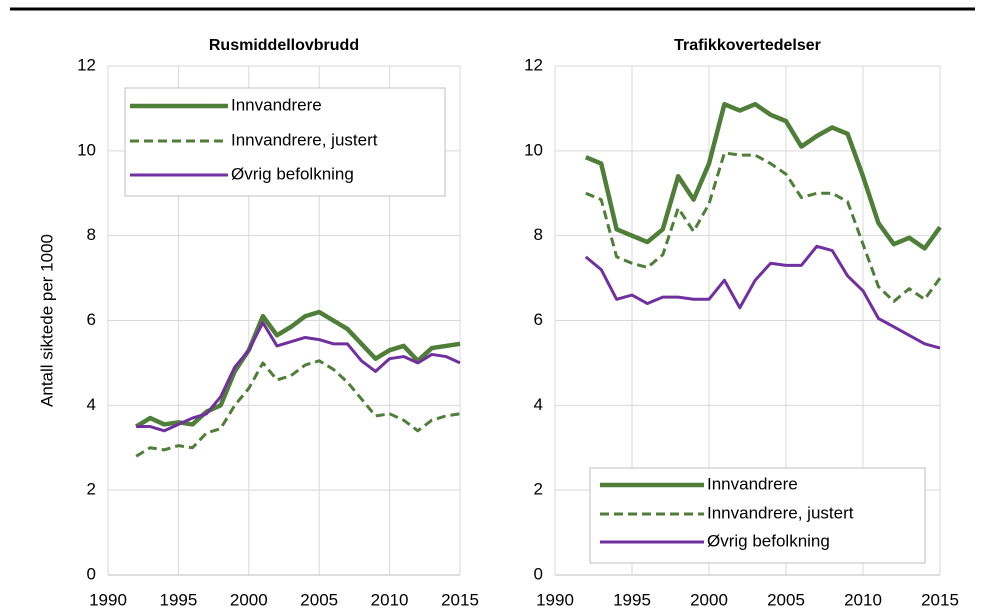 Image resolution: width=985 pixels, height=612 pixels. What do you see at coordinates (747, 45) in the screenshot?
I see `chart-title: Trafikkovertedelser` at bounding box center [747, 45].